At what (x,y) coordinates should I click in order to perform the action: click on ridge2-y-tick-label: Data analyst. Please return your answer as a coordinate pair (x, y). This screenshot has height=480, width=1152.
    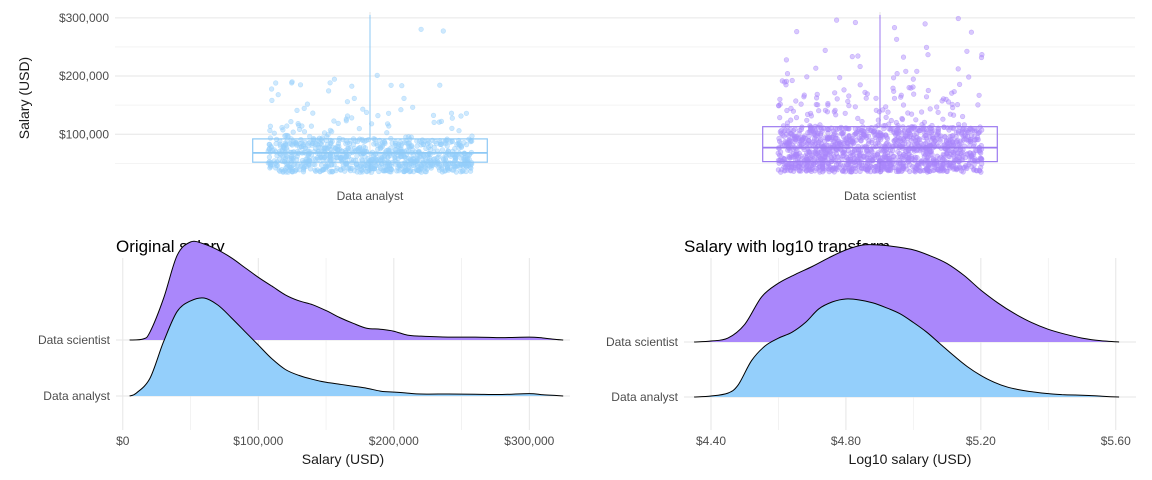
    Looking at the image, I should click on (644, 397).